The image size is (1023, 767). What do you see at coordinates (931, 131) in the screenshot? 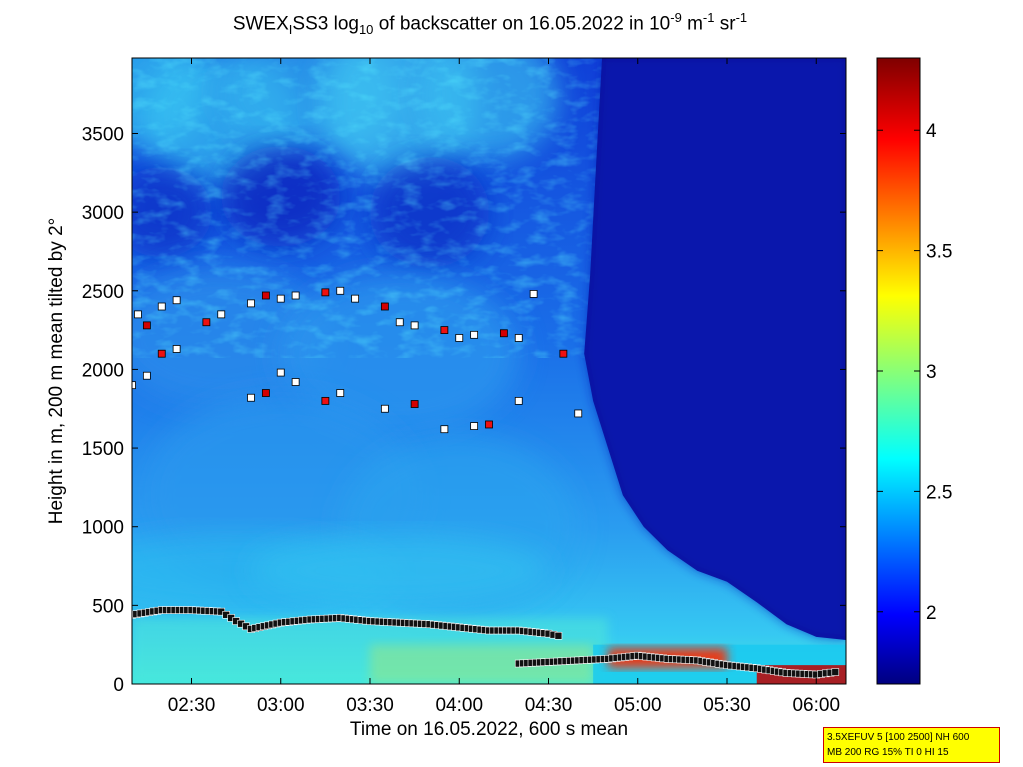
I see `colorbar-tick-label: 4` at bounding box center [931, 131].